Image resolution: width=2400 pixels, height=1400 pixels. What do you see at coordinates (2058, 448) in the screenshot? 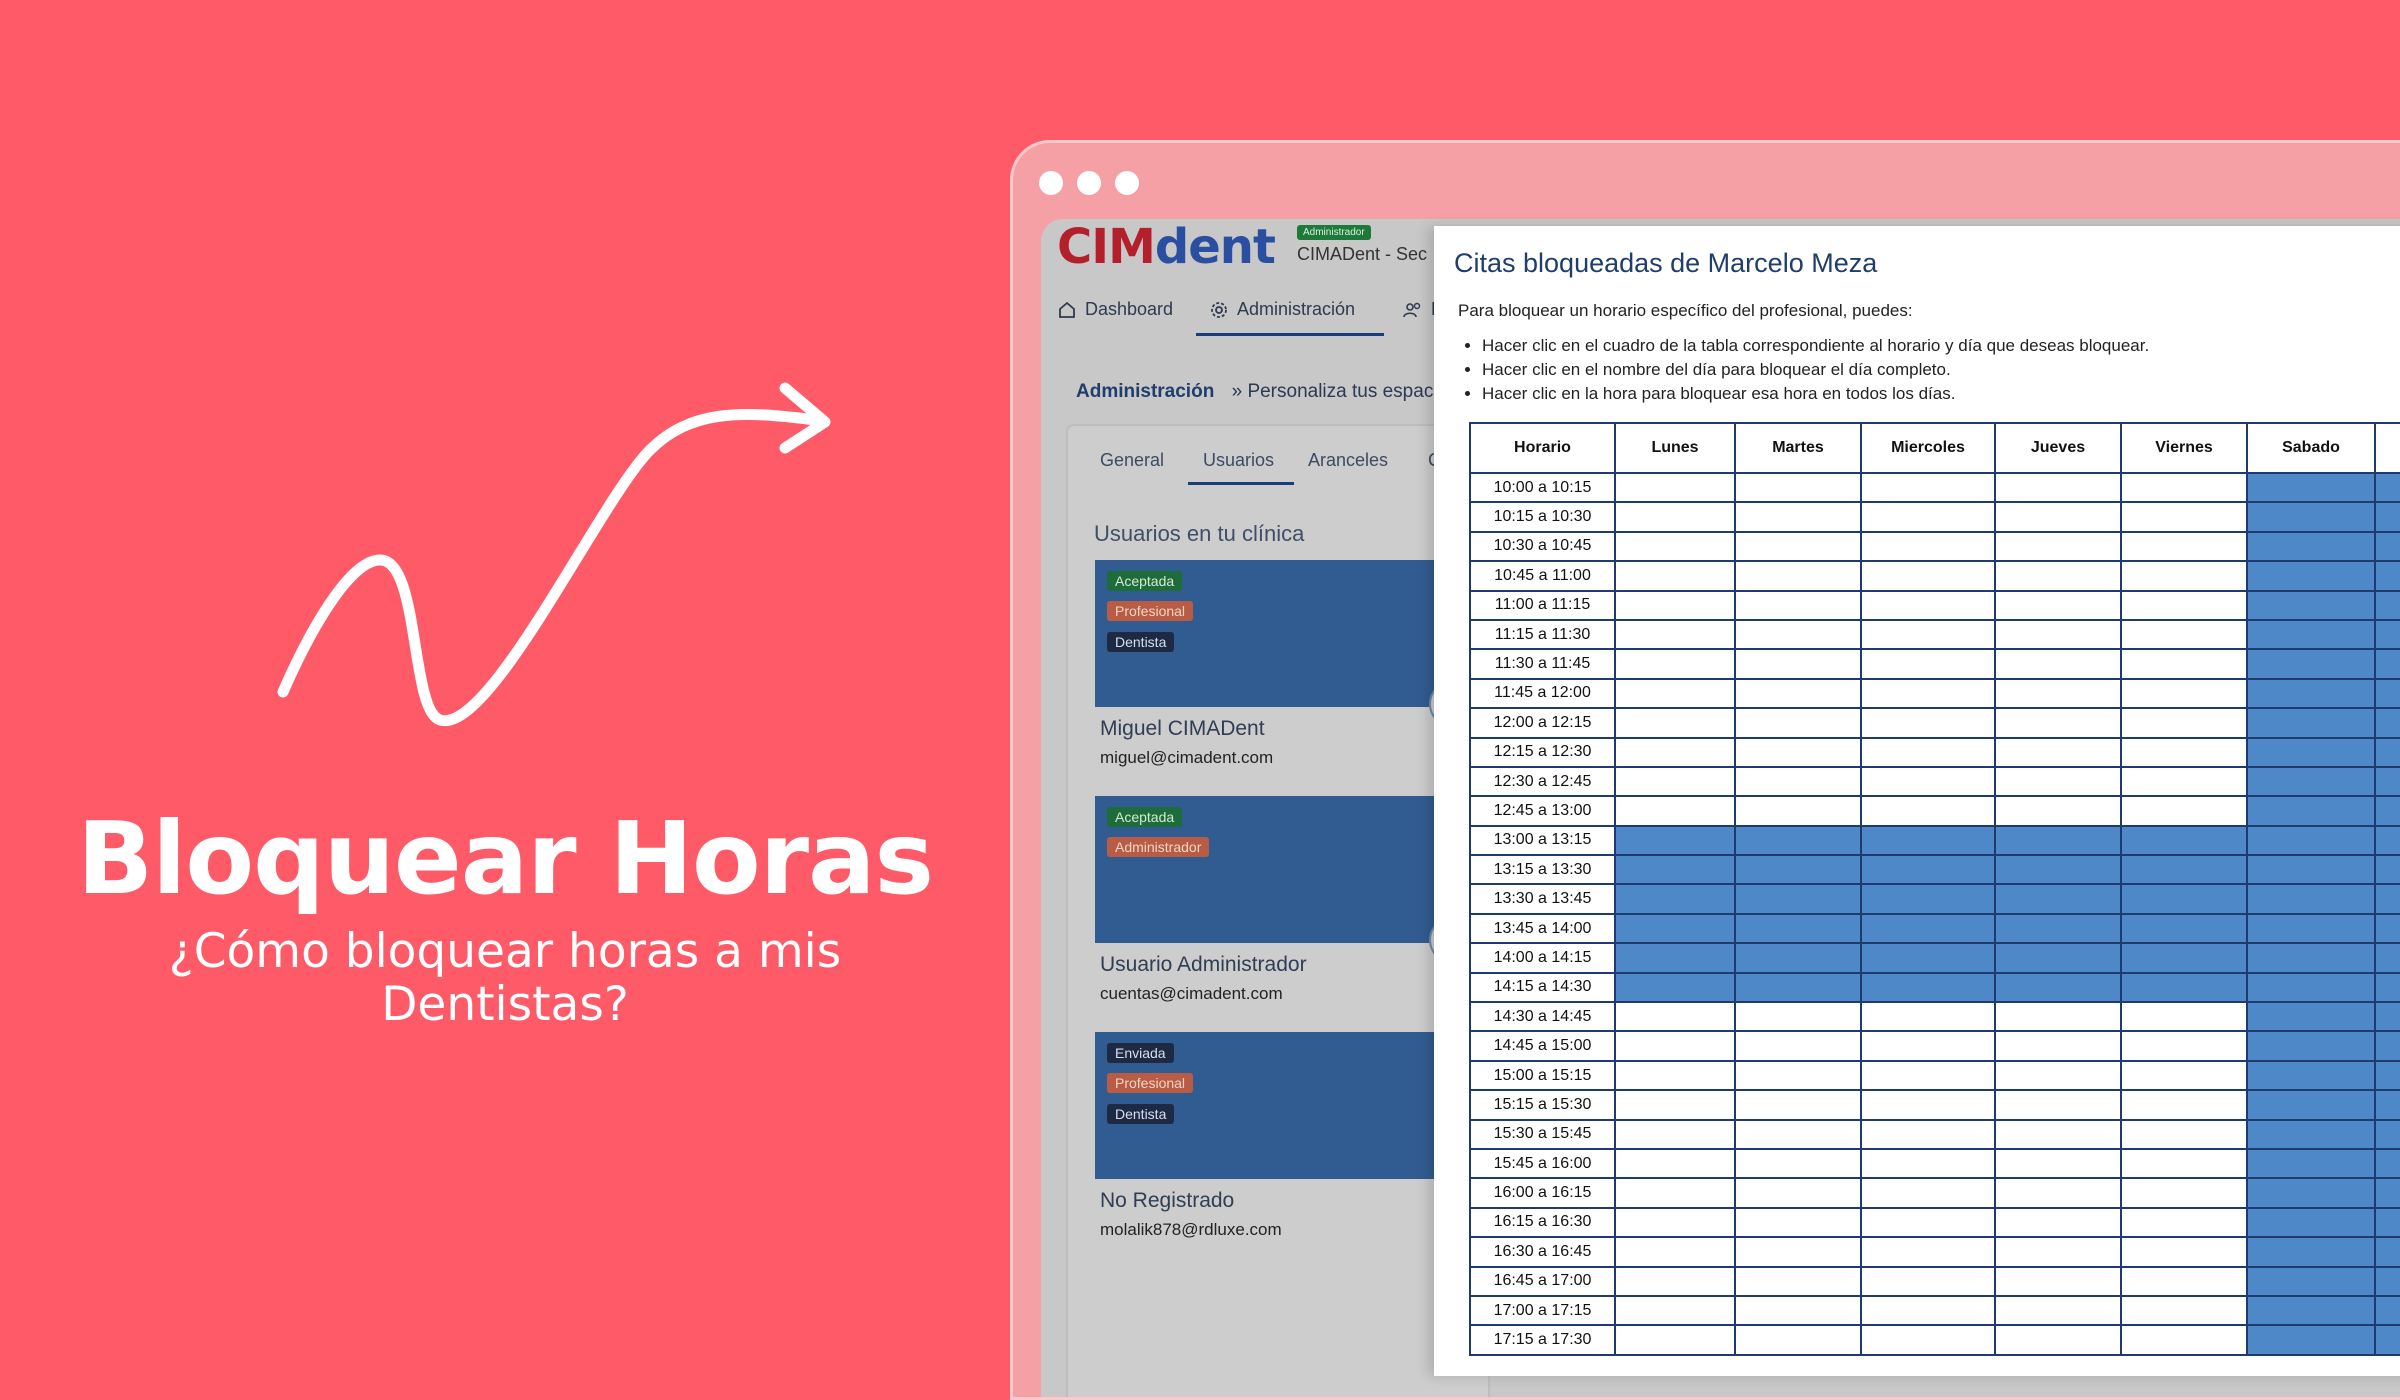
I see `column-header-day: Jueves` at bounding box center [2058, 448].